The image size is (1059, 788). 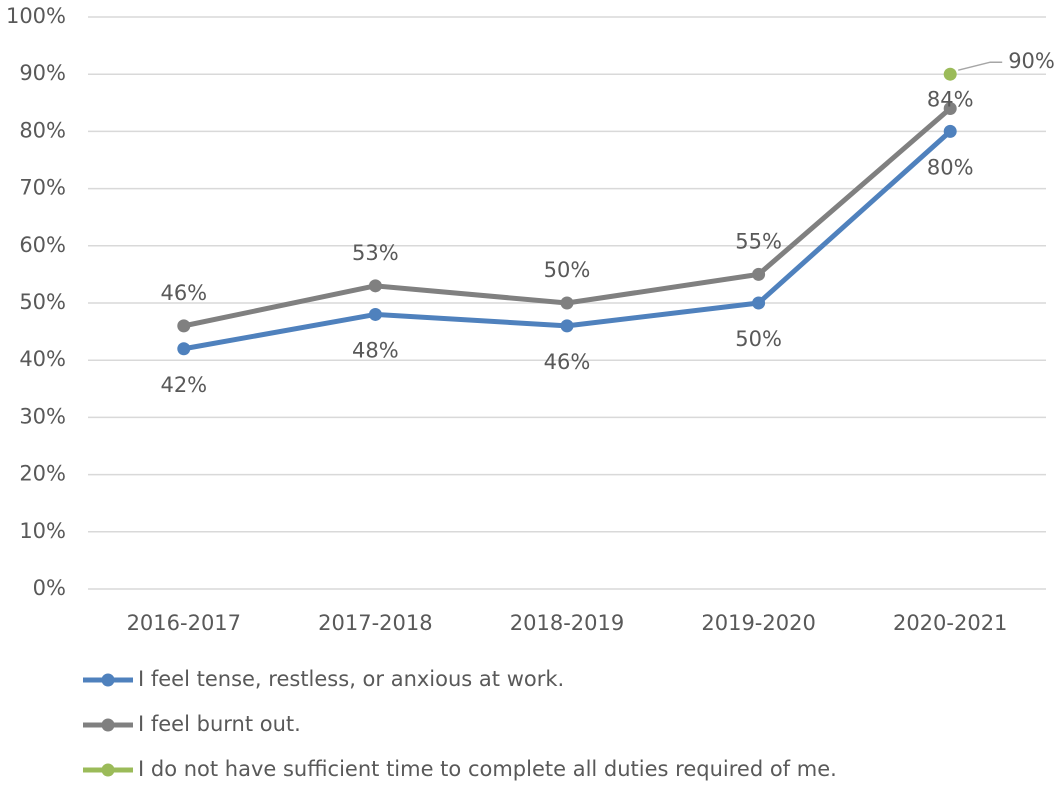 What do you see at coordinates (567, 623) in the screenshot?
I see `x-tick-label: 2018-2019` at bounding box center [567, 623].